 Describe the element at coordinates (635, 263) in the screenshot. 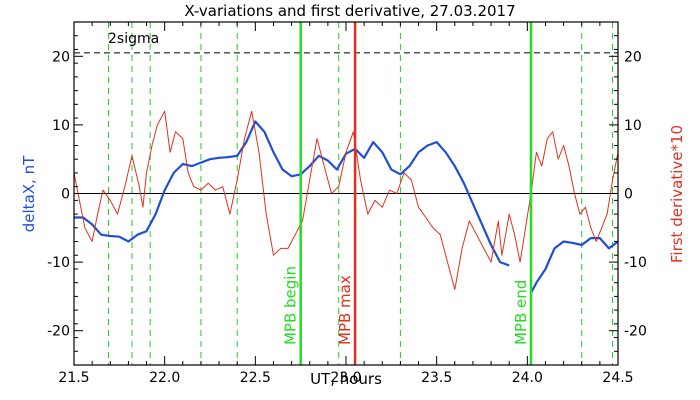

I see `y-tick-label-right-1: -10` at that location.